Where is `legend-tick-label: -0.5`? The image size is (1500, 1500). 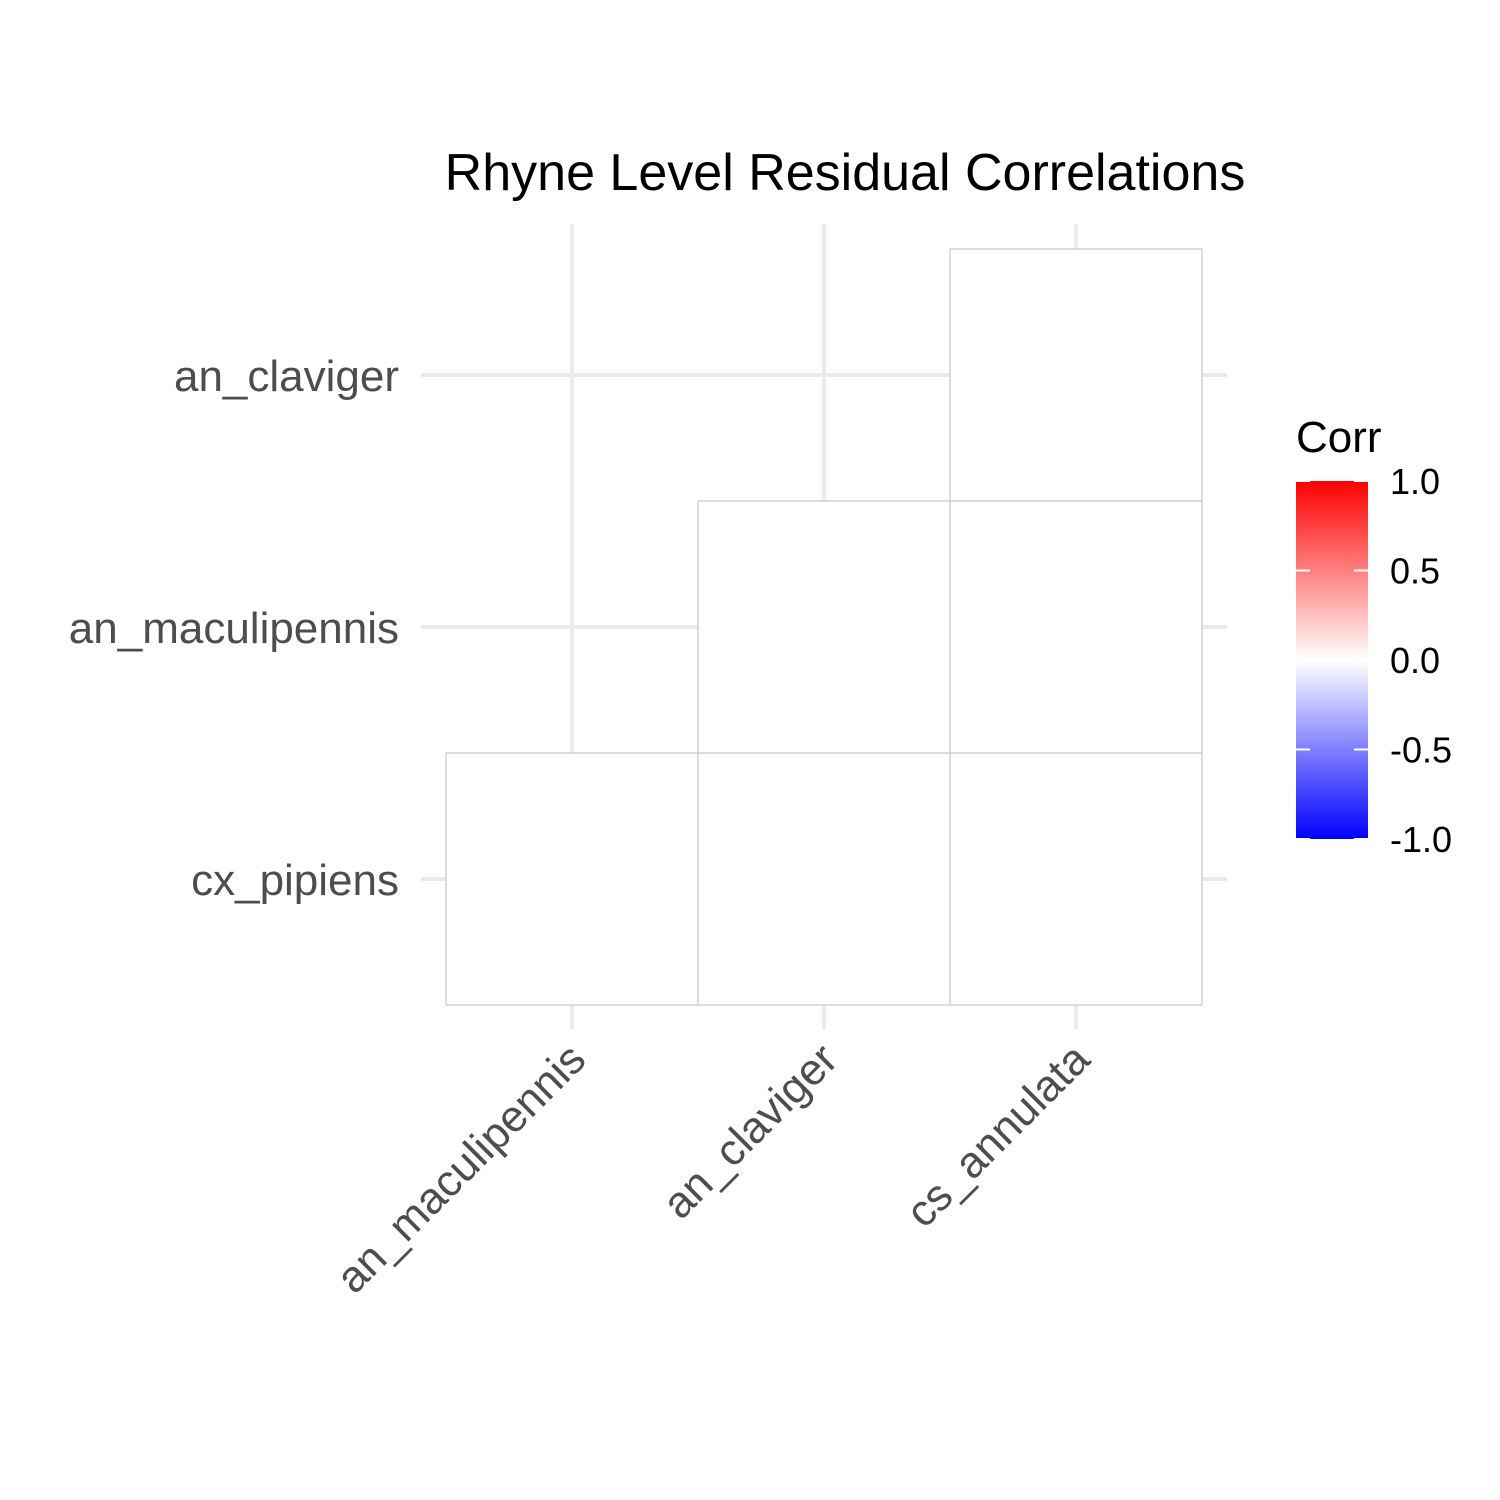
legend-tick-label: -0.5 is located at coordinates (1421, 750).